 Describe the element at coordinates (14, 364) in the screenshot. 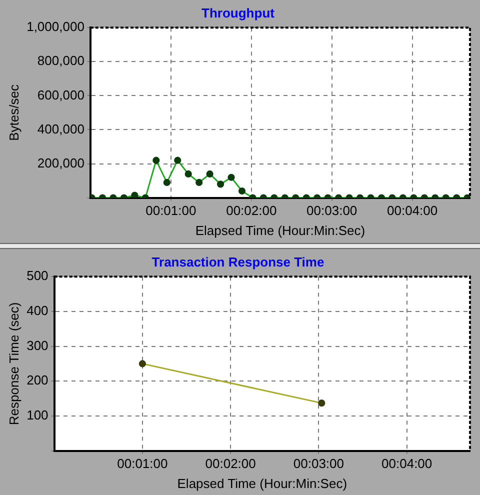

I see `y-axis-title: Response Time (sec)` at that location.